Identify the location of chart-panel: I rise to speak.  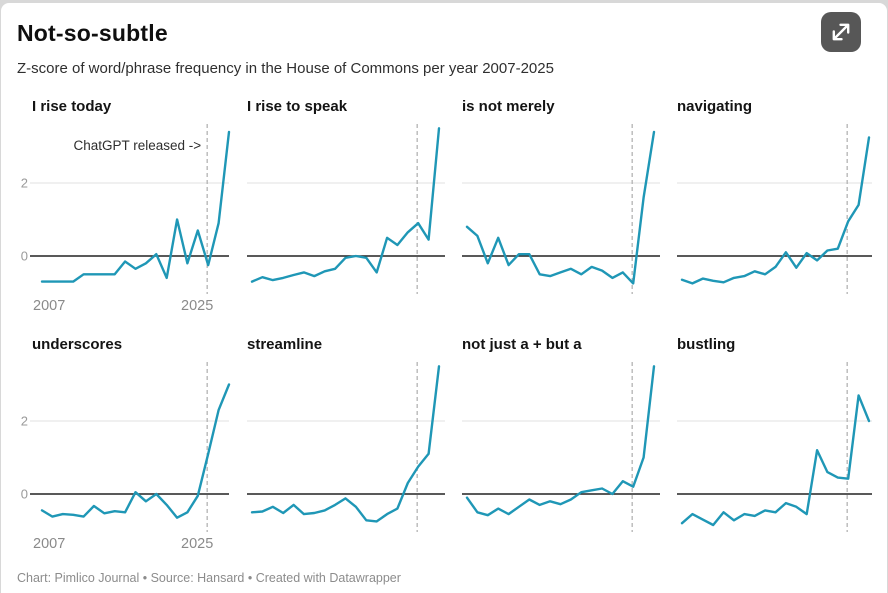
(347, 209).